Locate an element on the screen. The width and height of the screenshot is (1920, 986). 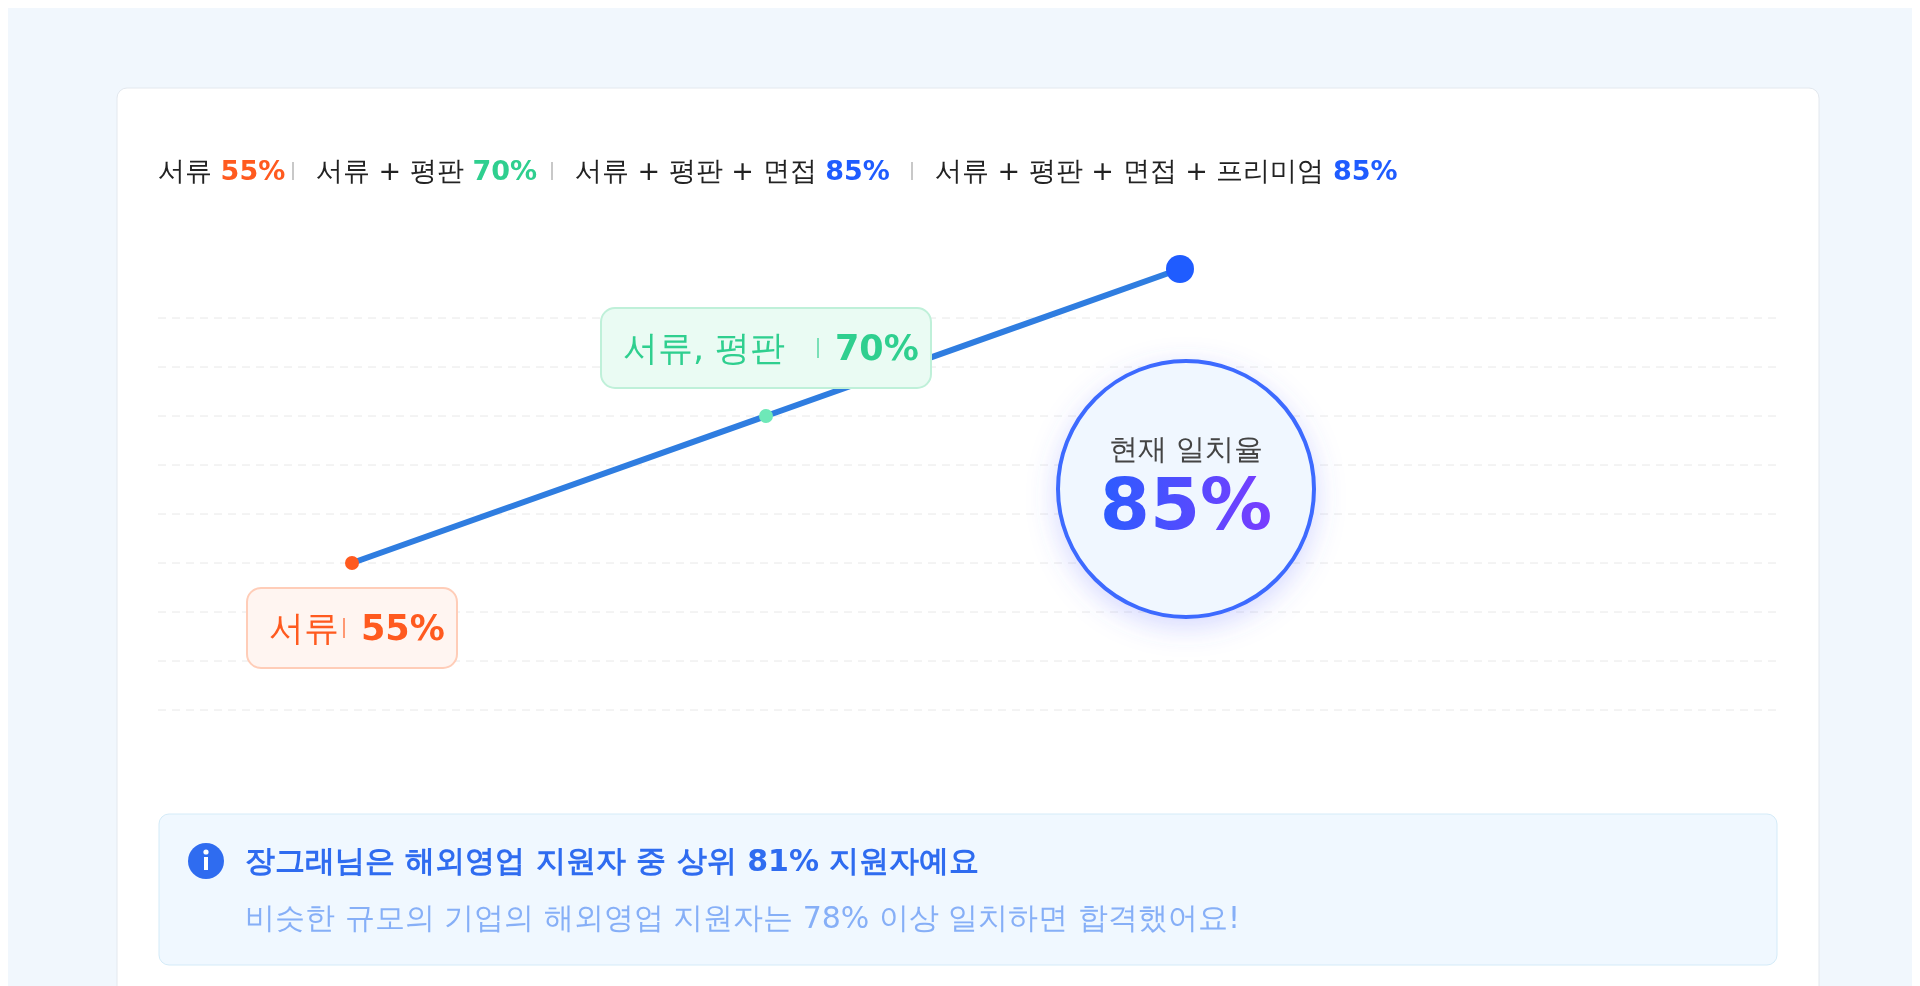
text: 서류 + 평판 + 면접 + 프리미엄 85% is located at coordinates (1166, 170).